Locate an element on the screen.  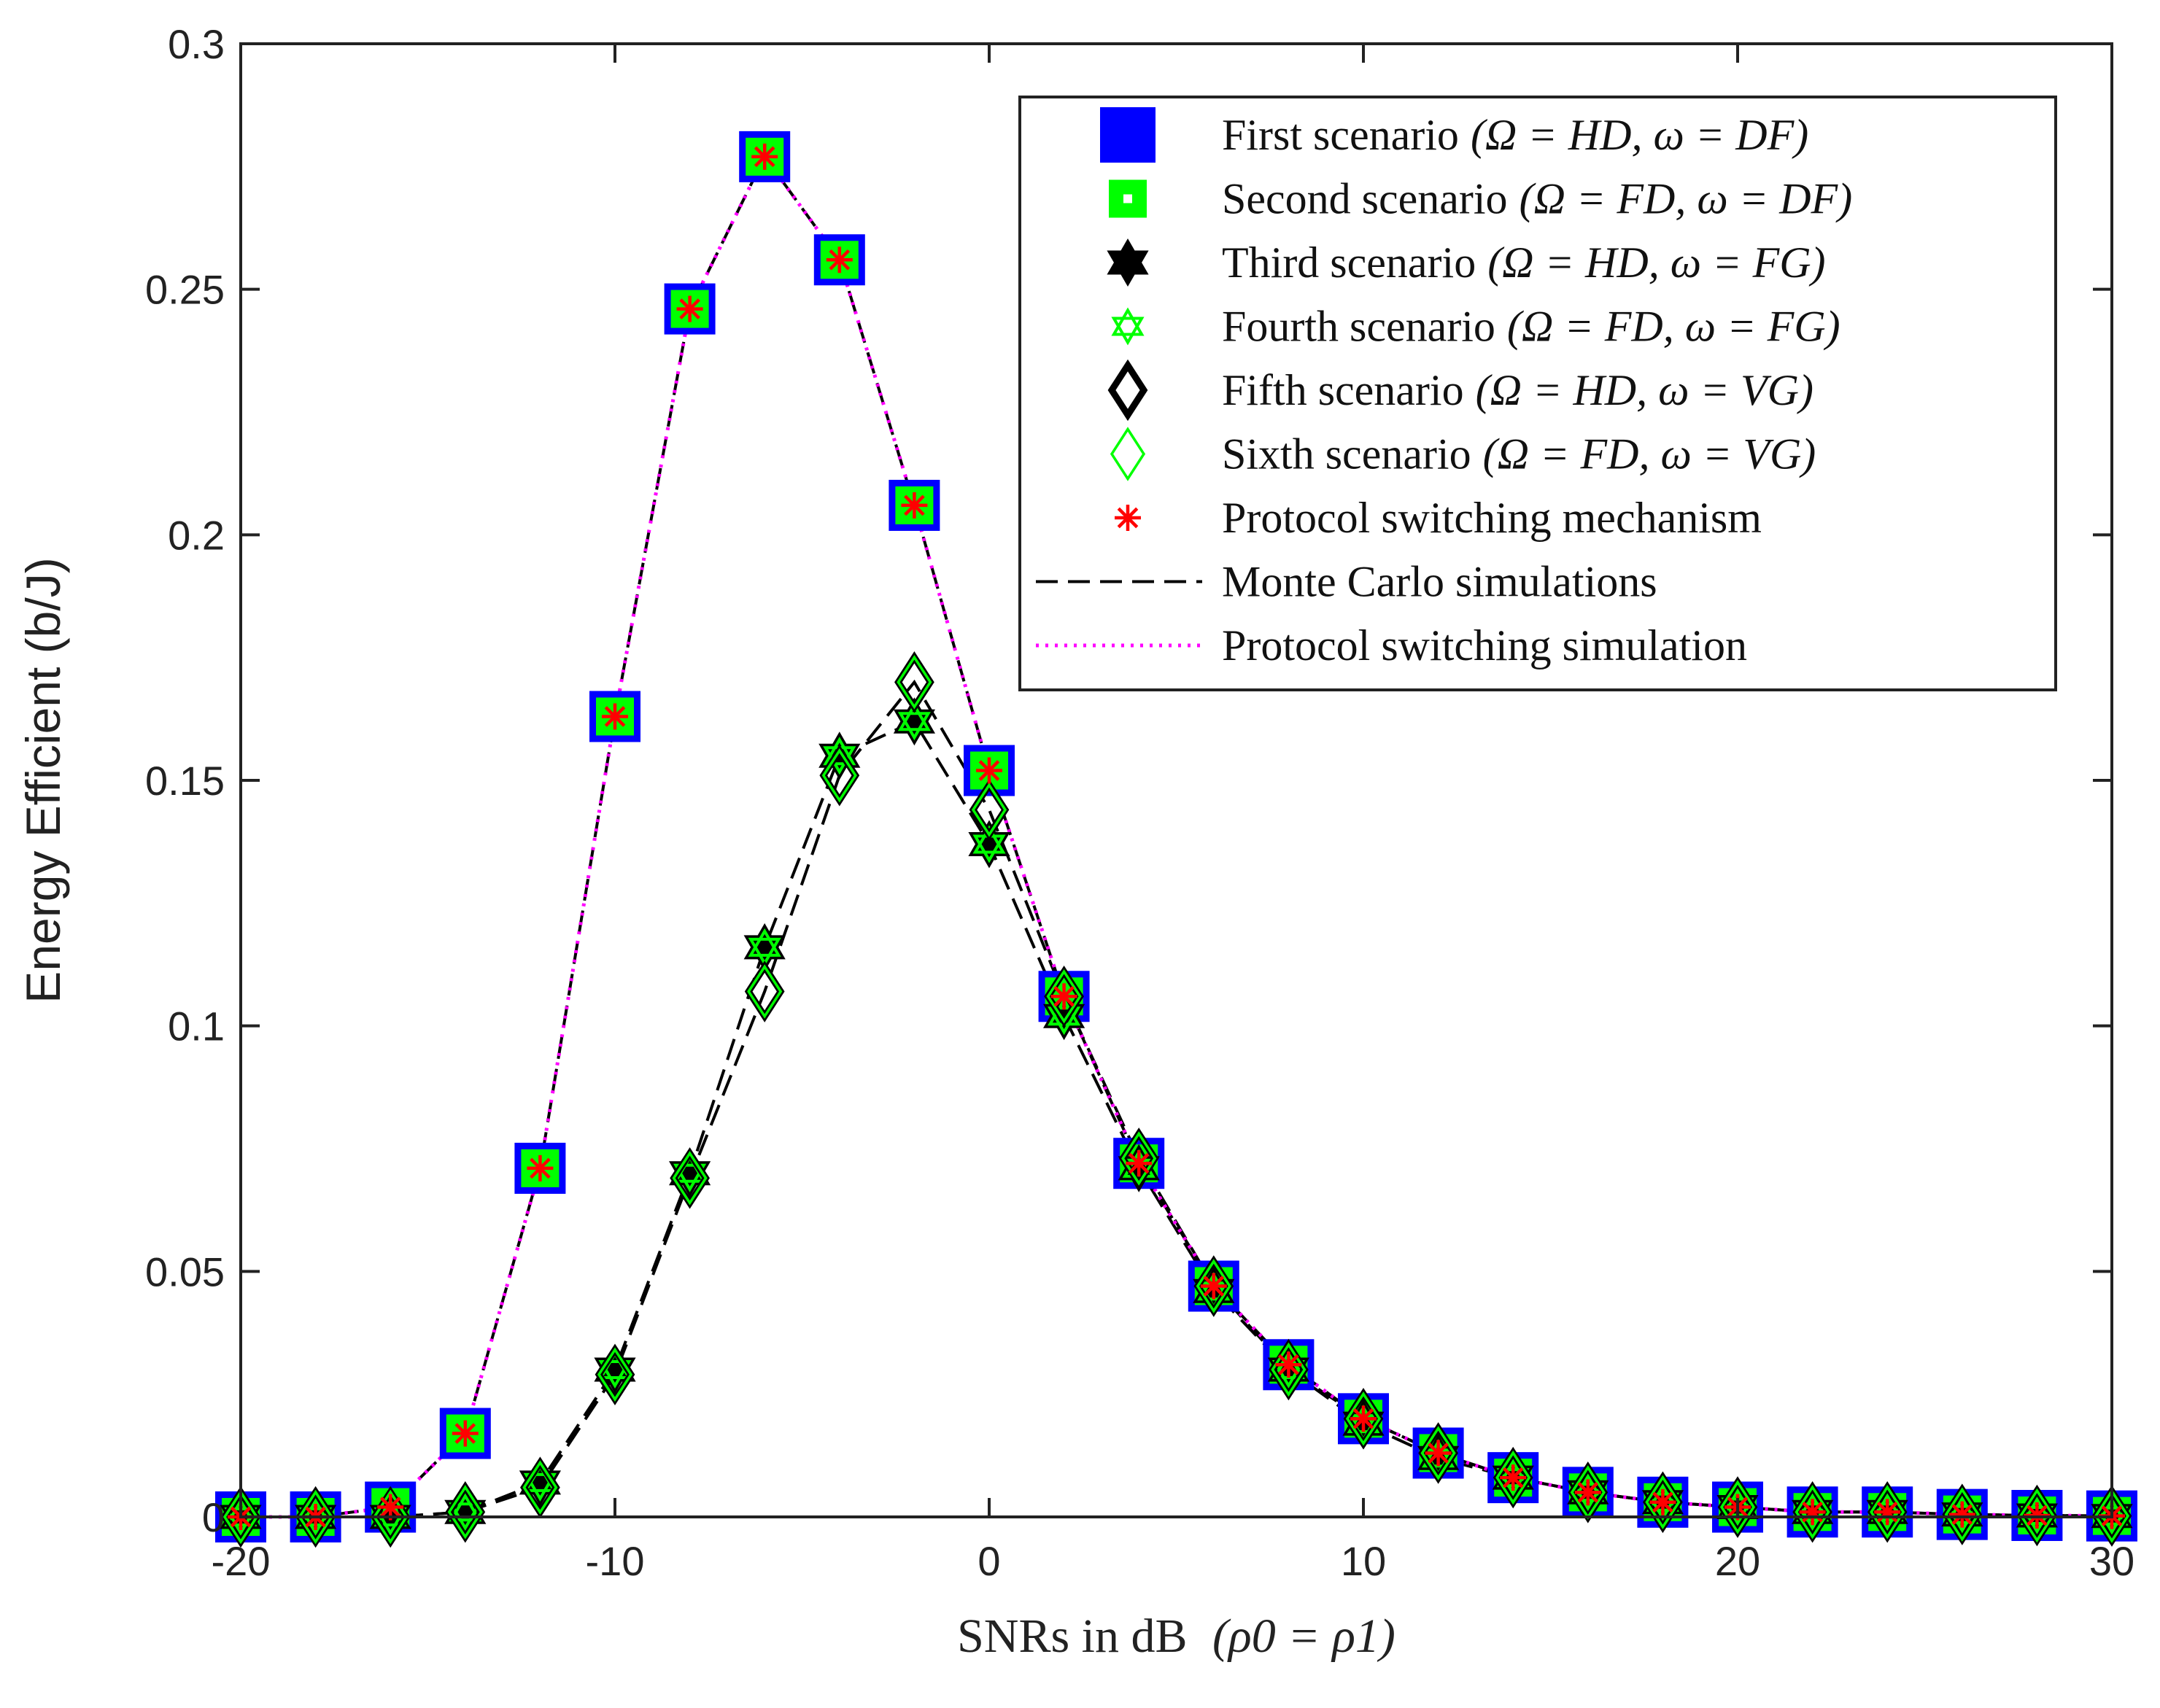
x-tick-label: -20 is located at coordinates (241, 1561).